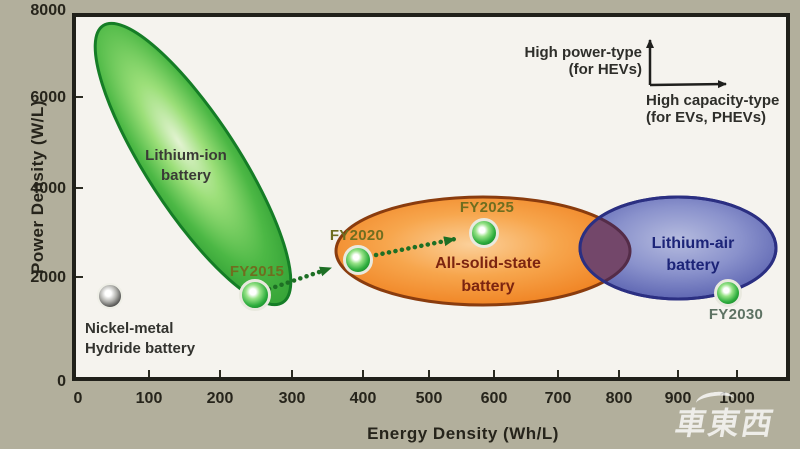 The image size is (800, 449). I want to click on x-tick-800: 800, so click(619, 398).